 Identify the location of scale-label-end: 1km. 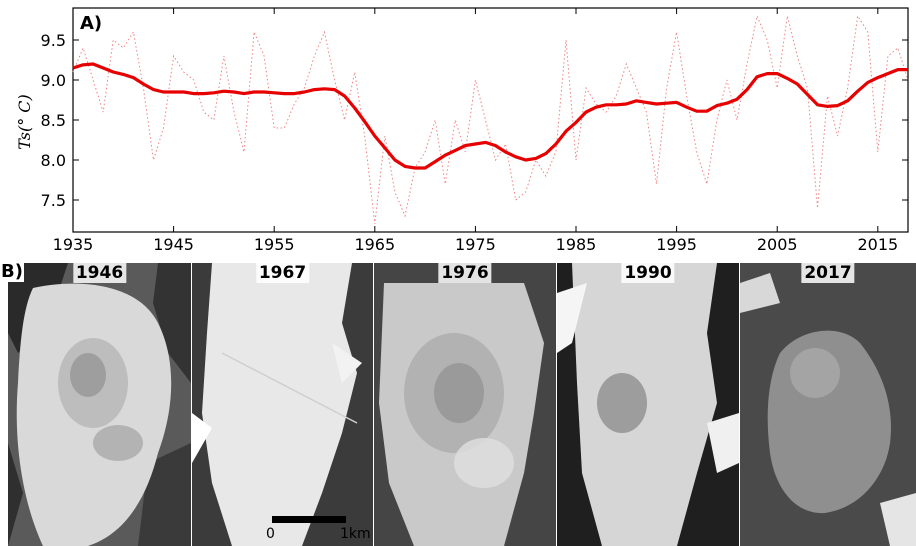
(355, 534).